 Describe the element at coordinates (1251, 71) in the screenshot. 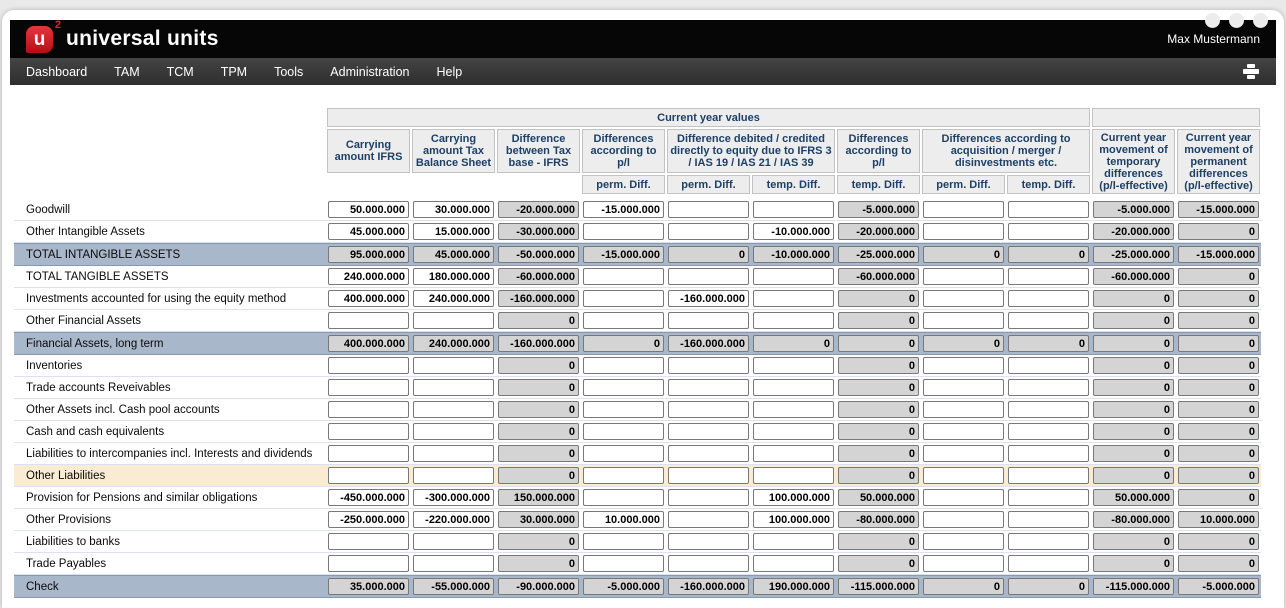

I see `print-icon` at that location.